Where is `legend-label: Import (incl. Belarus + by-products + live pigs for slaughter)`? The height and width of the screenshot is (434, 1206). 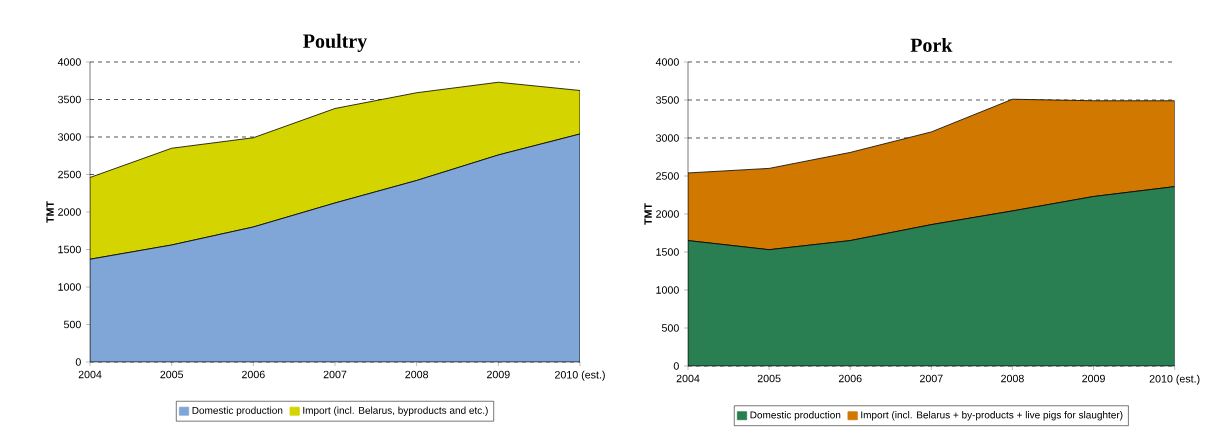 legend-label: Import (incl. Belarus + by-products + live pigs for slaughter) is located at coordinates (992, 416).